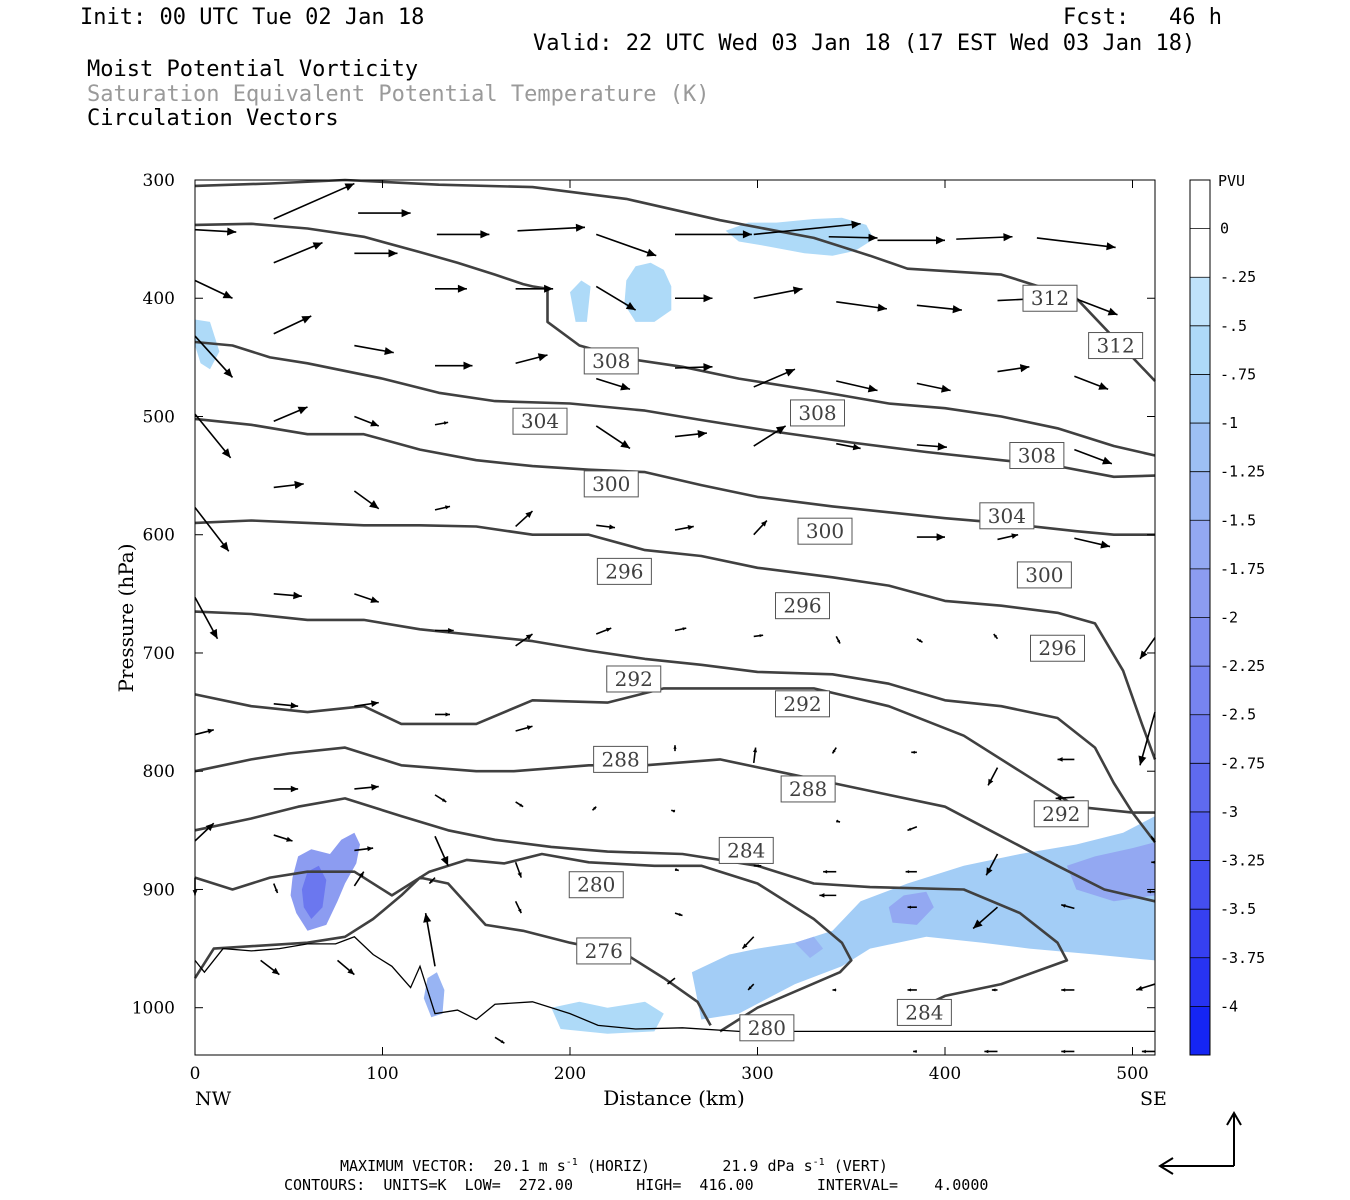 The width and height of the screenshot is (1350, 1200). What do you see at coordinates (1224, 229) in the screenshot?
I see `colorbar-label-0: 0` at bounding box center [1224, 229].